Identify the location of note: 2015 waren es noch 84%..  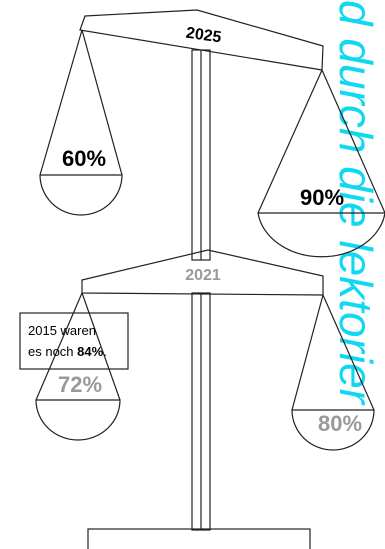
(74, 341).